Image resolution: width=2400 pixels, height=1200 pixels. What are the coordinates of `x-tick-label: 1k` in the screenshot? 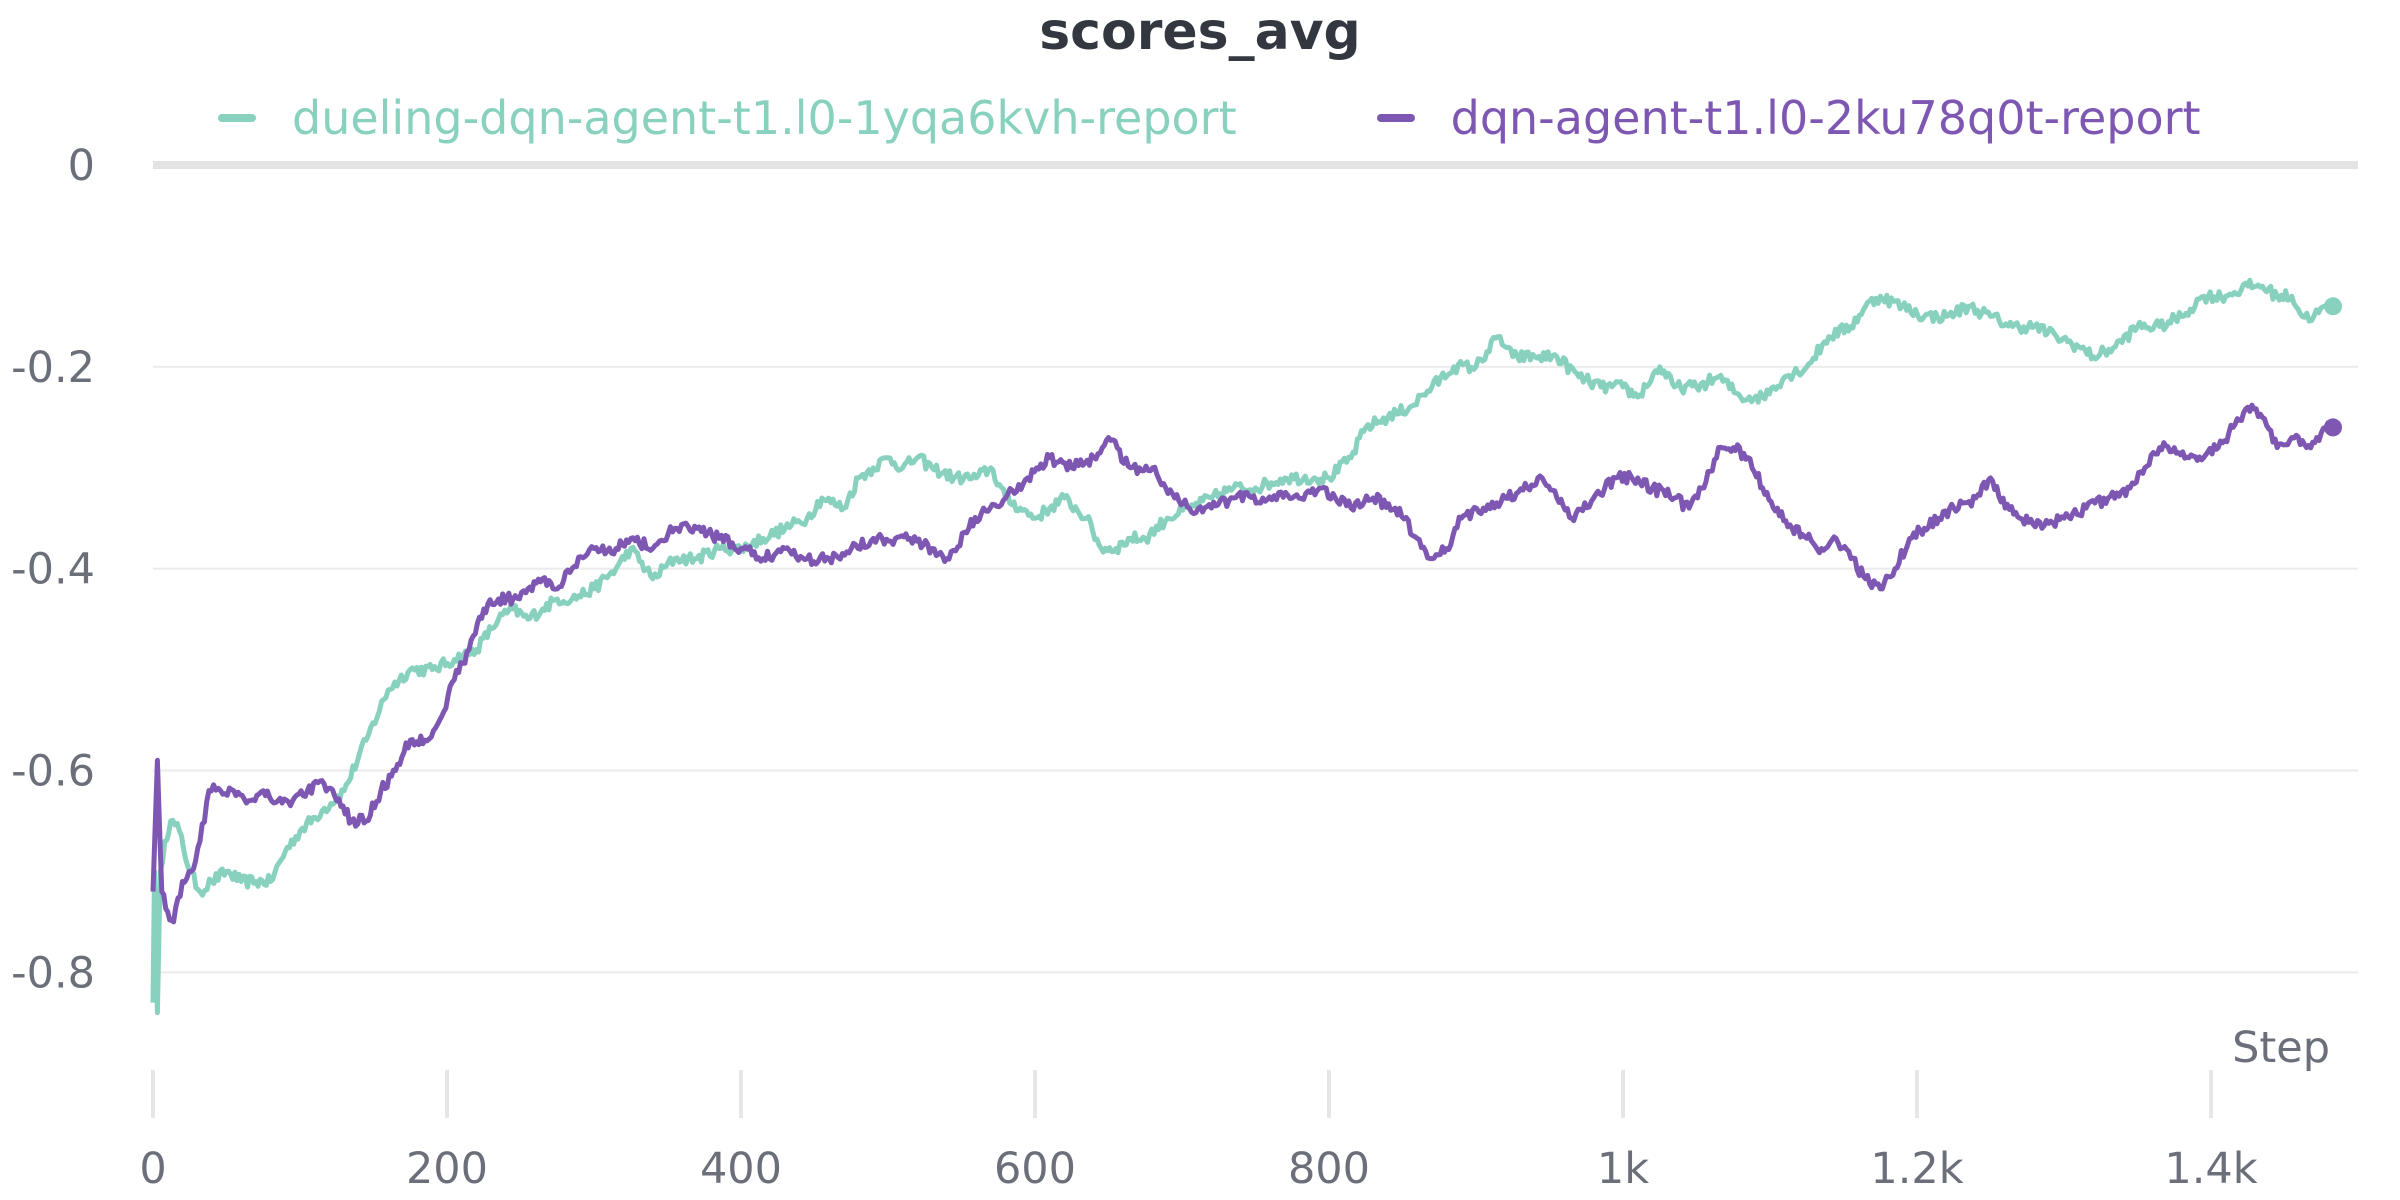 It's located at (1623, 1169).